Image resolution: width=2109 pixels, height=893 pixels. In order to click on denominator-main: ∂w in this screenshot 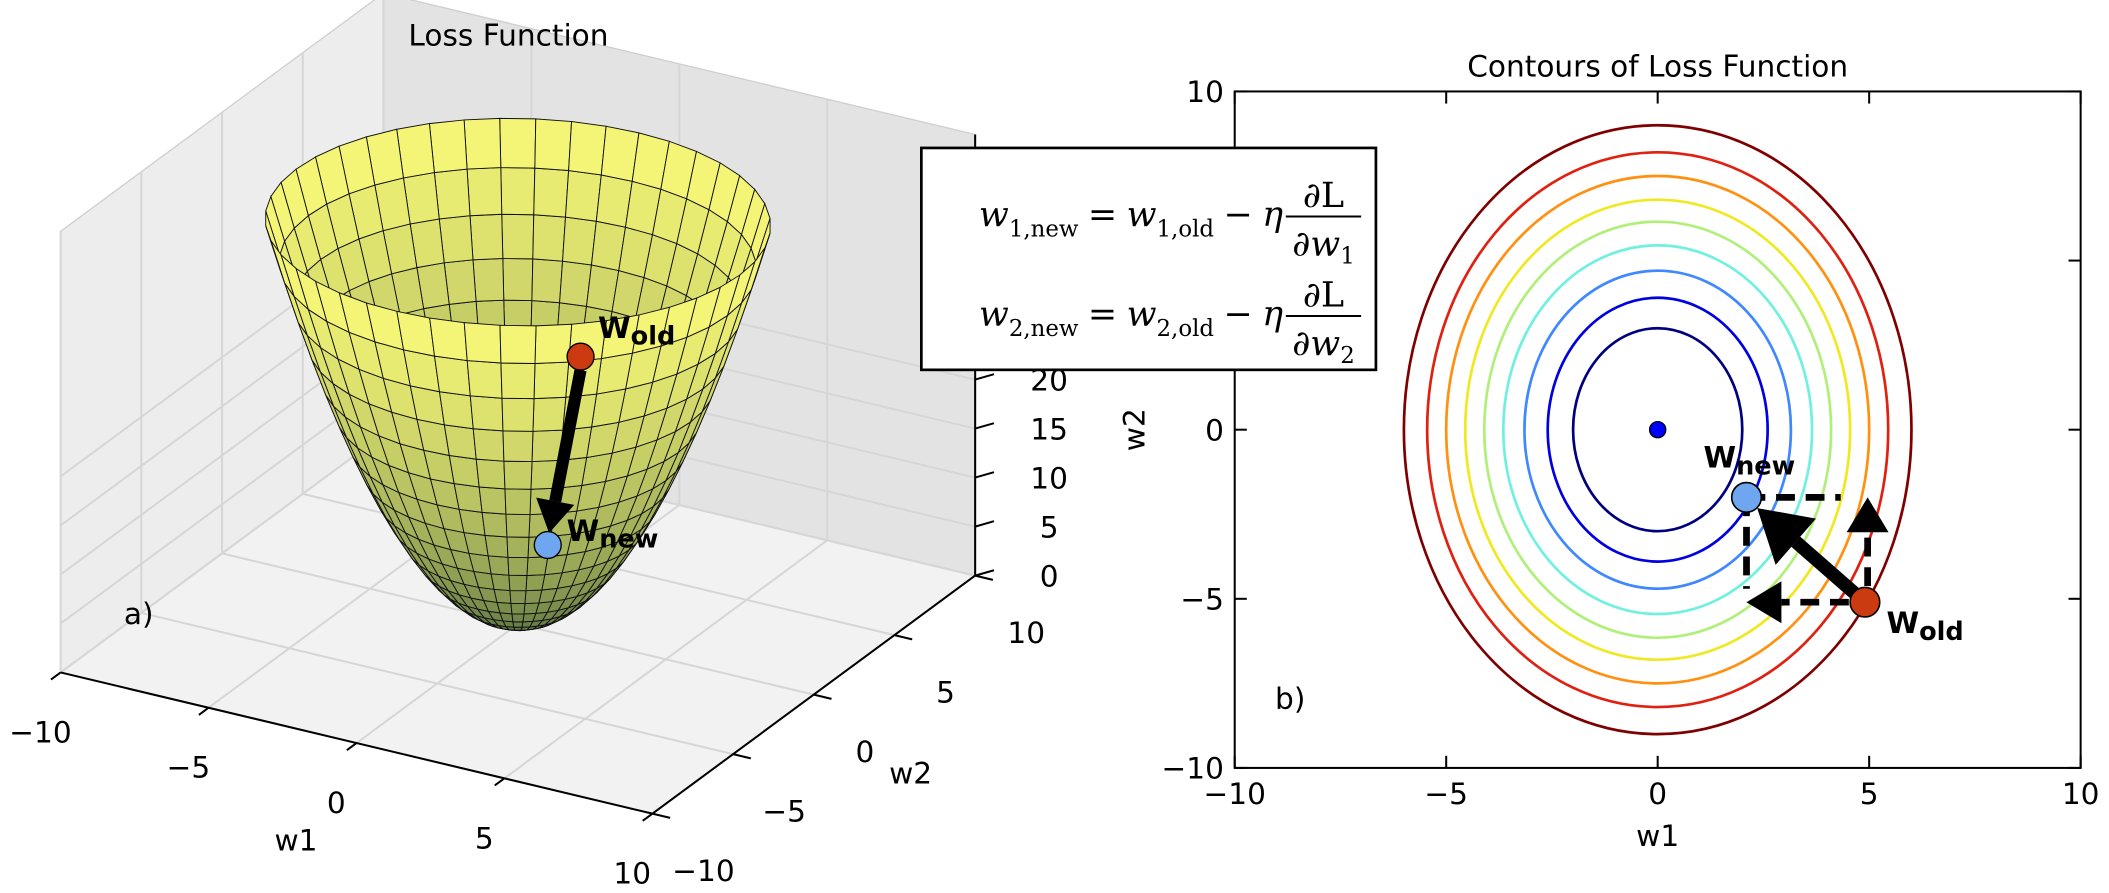, I will do `click(1316, 245)`.